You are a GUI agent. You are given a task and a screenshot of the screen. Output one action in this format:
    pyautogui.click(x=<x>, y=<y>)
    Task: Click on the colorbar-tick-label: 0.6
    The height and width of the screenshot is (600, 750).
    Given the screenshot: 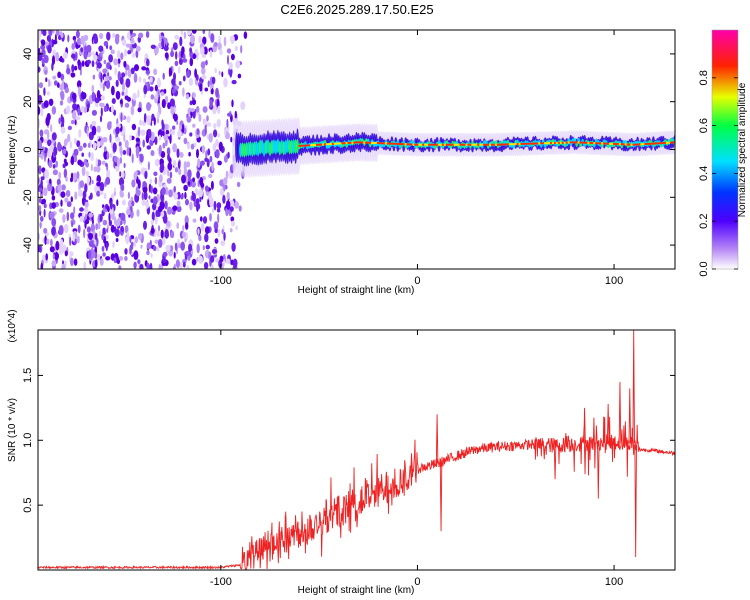 What is the action you would take?
    pyautogui.click(x=704, y=125)
    